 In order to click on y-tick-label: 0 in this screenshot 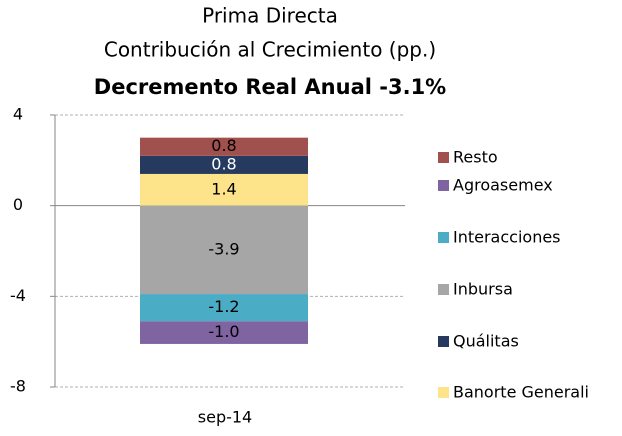, I will do `click(18, 204)`.